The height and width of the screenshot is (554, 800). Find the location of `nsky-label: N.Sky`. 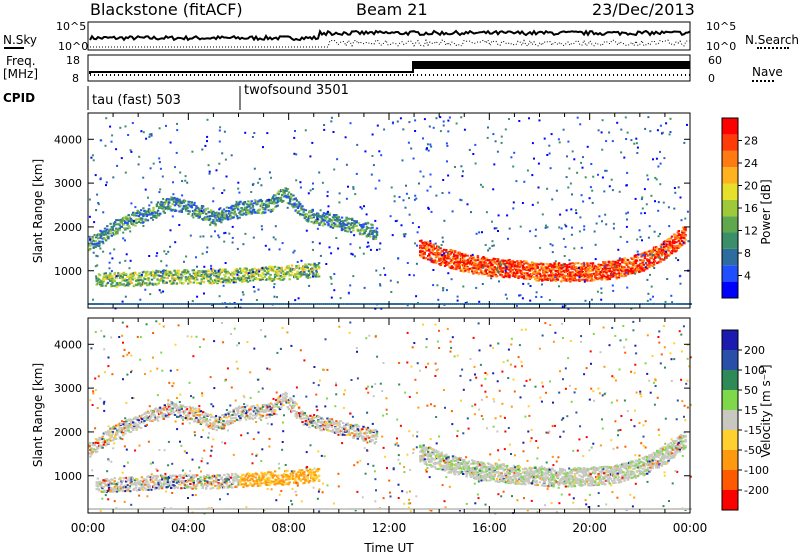

nsky-label: N.Sky is located at coordinates (20, 40).